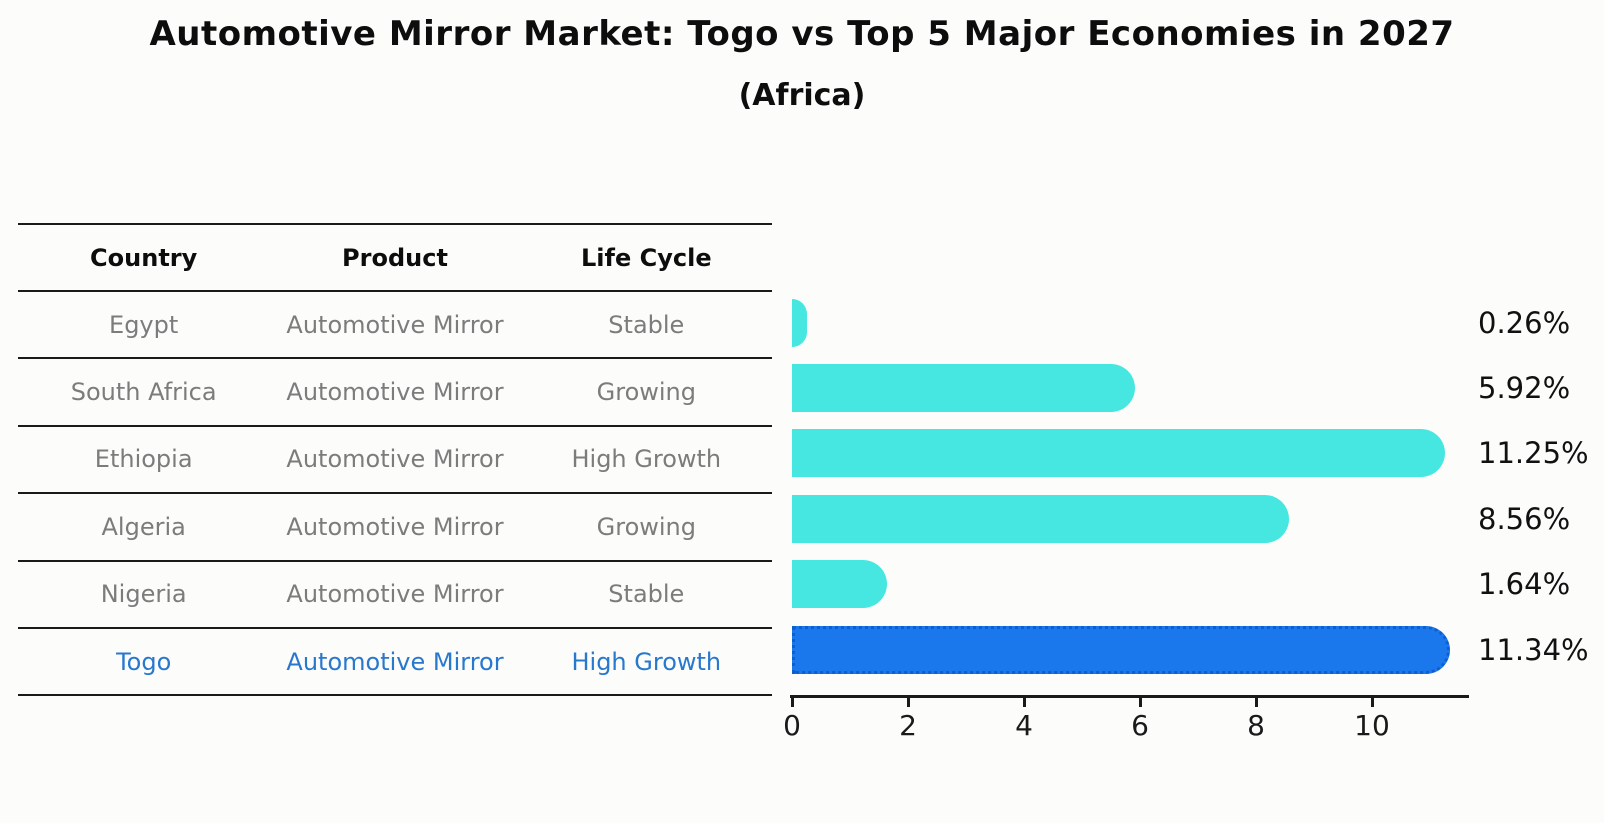  I want to click on bar-row-algeria: 8.56%, so click(1198, 518).